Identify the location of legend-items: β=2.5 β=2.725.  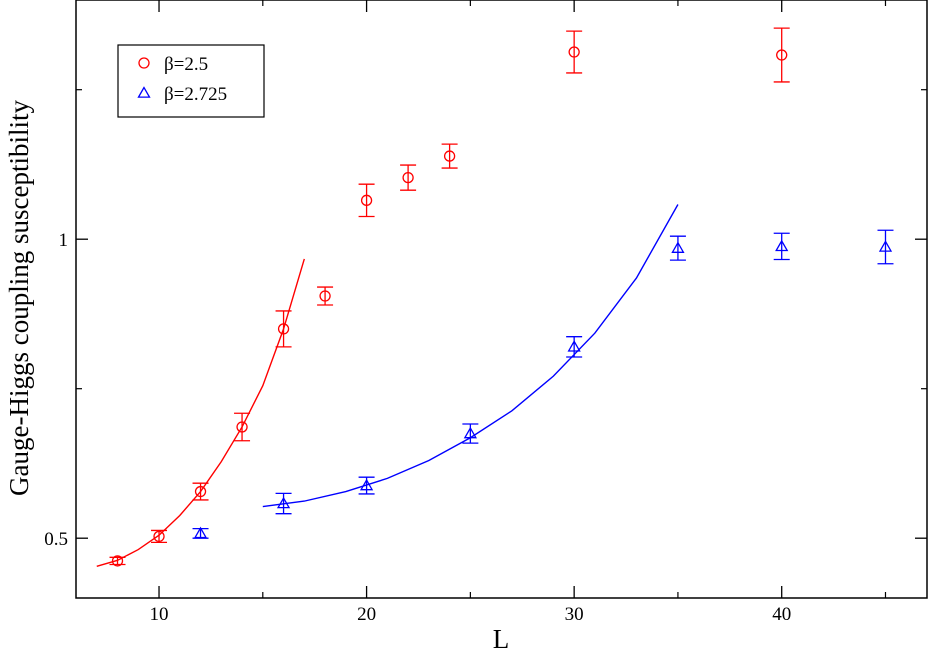
(182, 79).